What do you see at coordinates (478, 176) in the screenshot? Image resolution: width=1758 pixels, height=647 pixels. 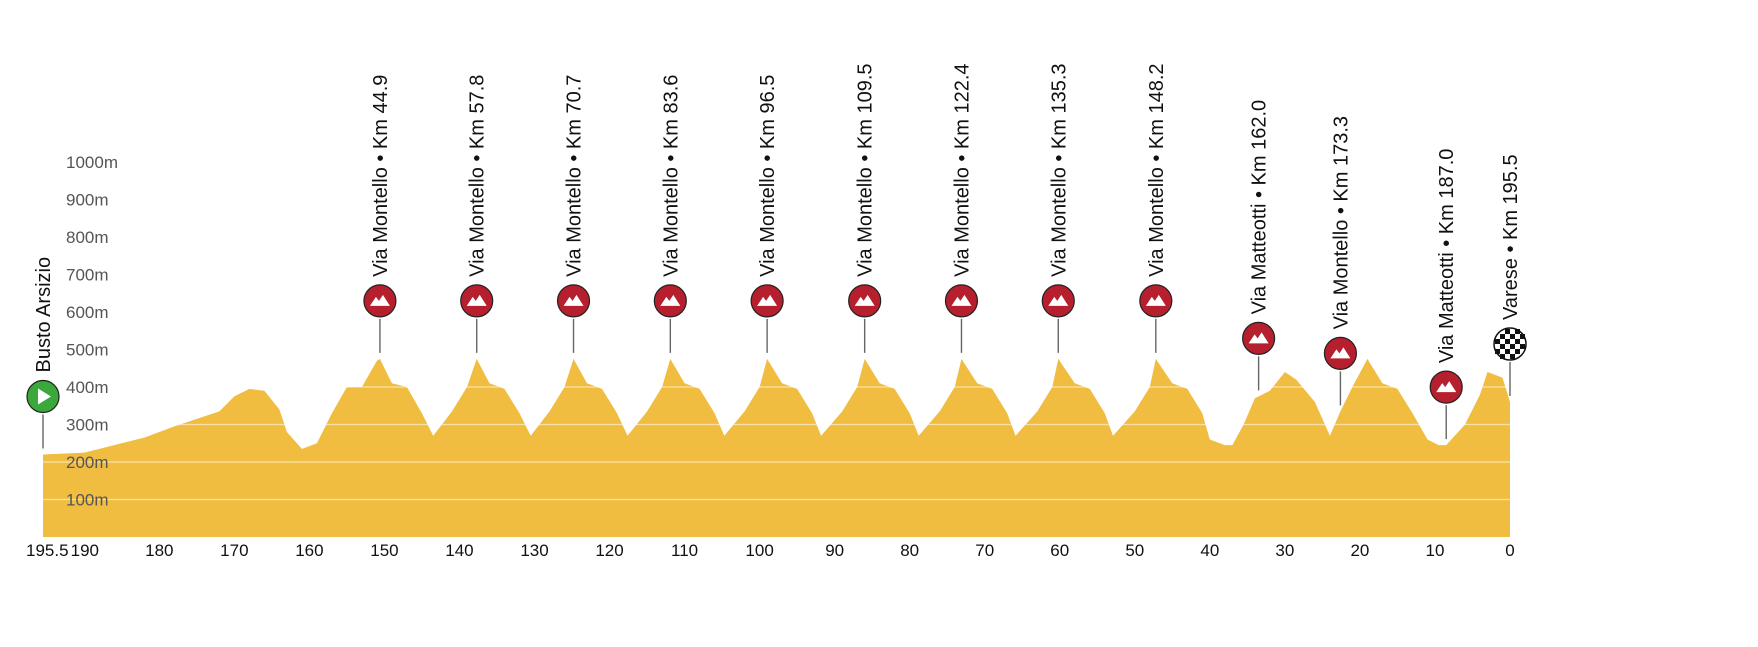 I see `waypoint-label: Via Montello • Km 57.8` at bounding box center [478, 176].